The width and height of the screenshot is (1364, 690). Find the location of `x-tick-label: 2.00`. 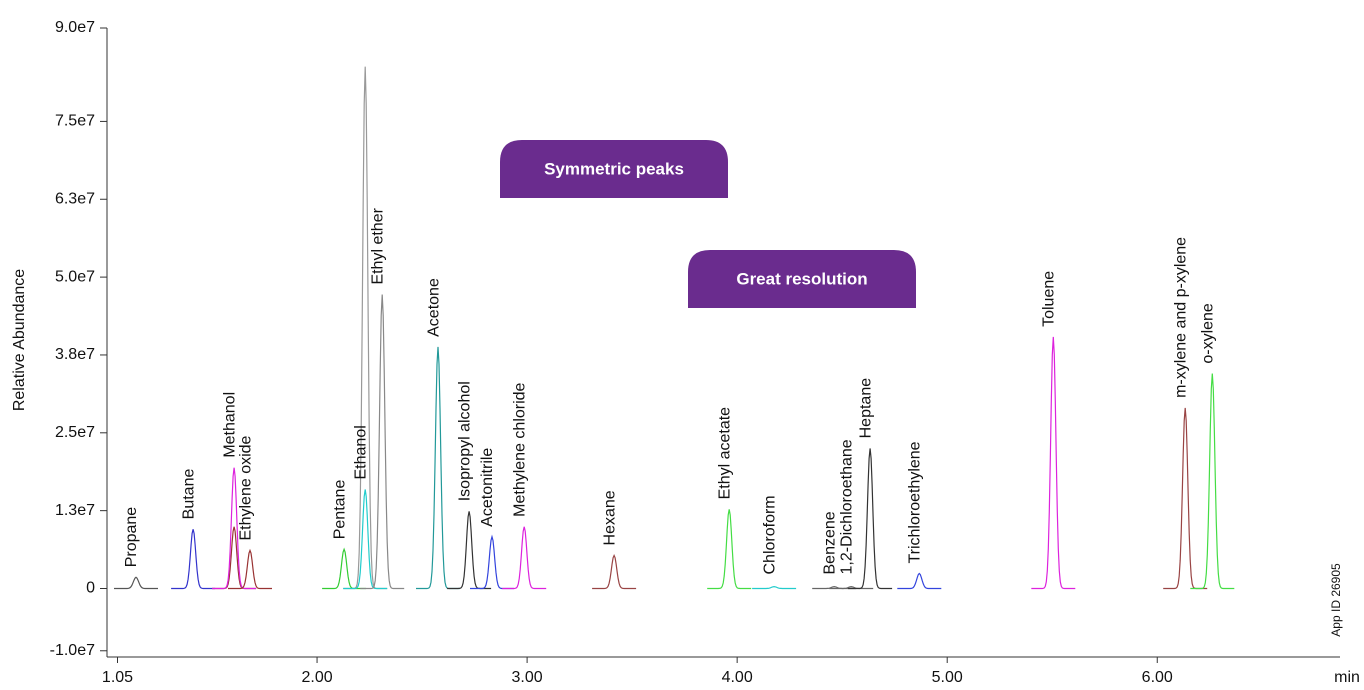

x-tick-label: 2.00 is located at coordinates (316, 677).